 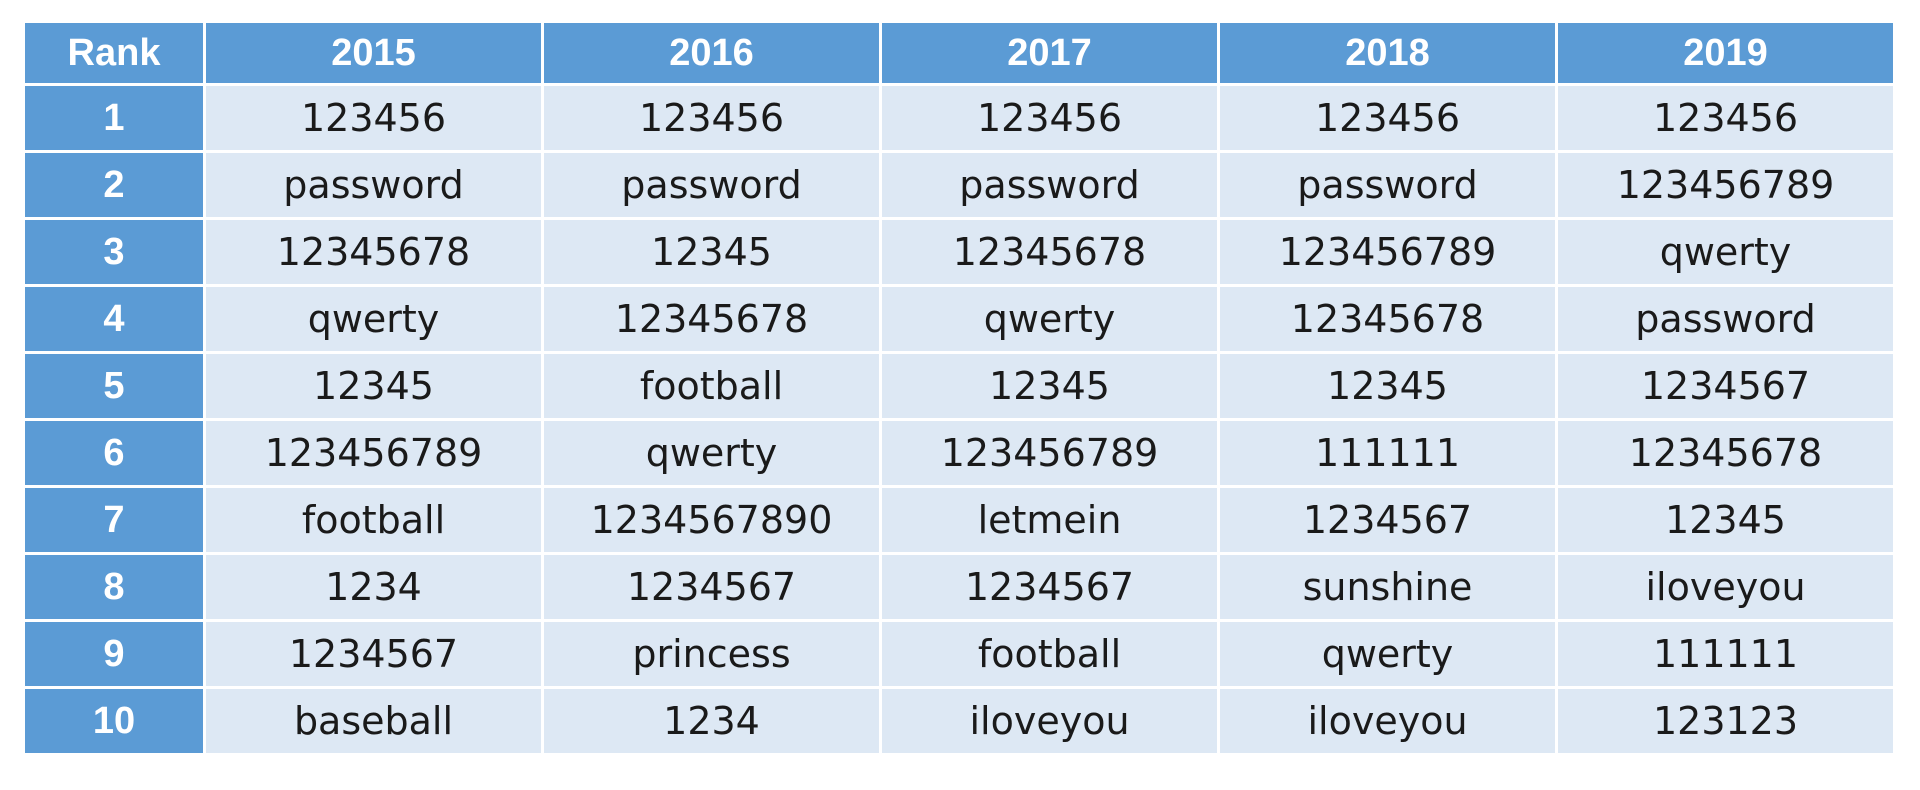 What do you see at coordinates (114, 185) in the screenshot?
I see `rank-cell: 2` at bounding box center [114, 185].